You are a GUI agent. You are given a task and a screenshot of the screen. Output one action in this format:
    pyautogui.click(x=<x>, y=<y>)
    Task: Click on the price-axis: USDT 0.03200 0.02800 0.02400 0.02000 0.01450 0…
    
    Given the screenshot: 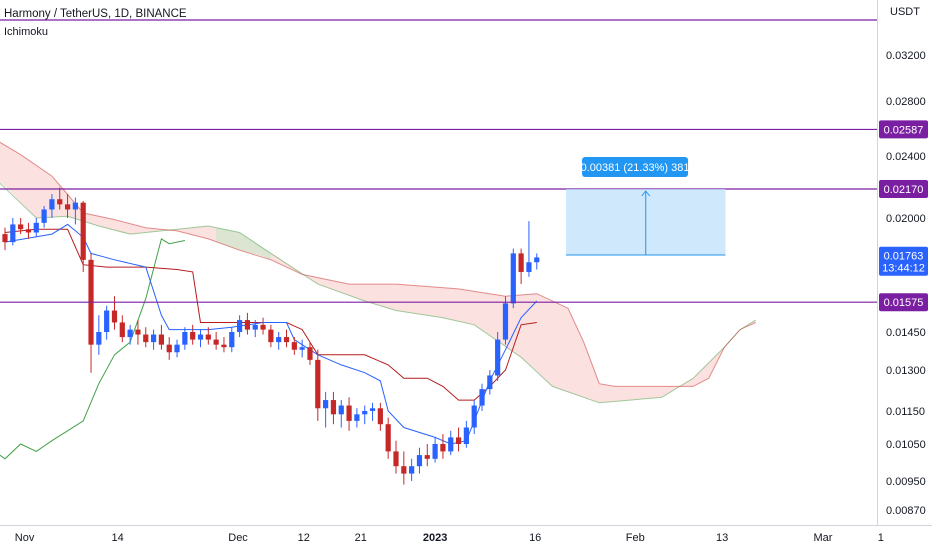 What is the action you would take?
    pyautogui.click(x=903, y=262)
    